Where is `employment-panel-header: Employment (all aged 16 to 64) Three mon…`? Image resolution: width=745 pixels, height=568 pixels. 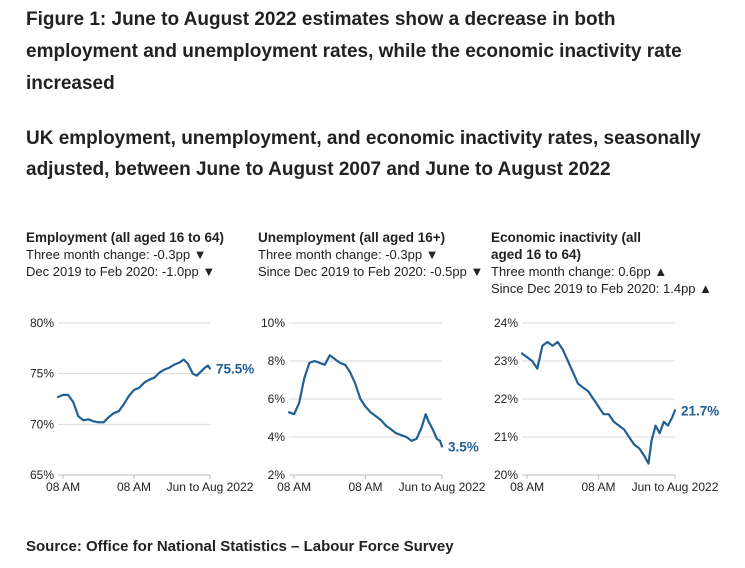 employment-panel-header: Employment (all aged 16 to 64) Three mon… is located at coordinates (142, 254).